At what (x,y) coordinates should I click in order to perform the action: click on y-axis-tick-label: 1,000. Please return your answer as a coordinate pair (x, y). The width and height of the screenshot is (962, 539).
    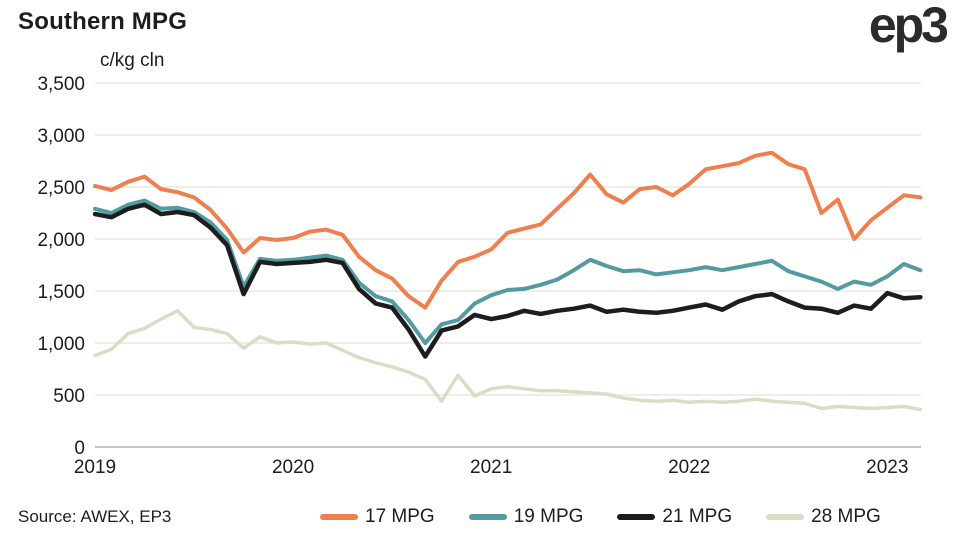
    Looking at the image, I should click on (61, 344).